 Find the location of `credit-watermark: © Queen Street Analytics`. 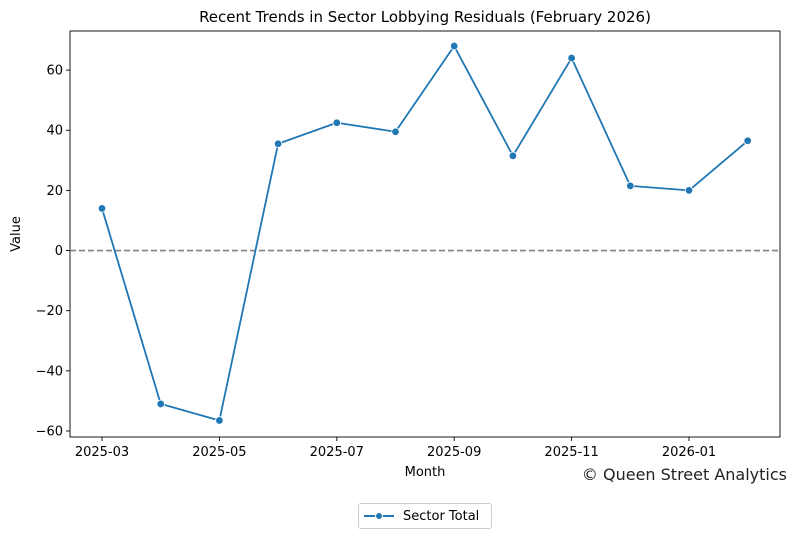

credit-watermark: © Queen Street Analytics is located at coordinates (684, 474).